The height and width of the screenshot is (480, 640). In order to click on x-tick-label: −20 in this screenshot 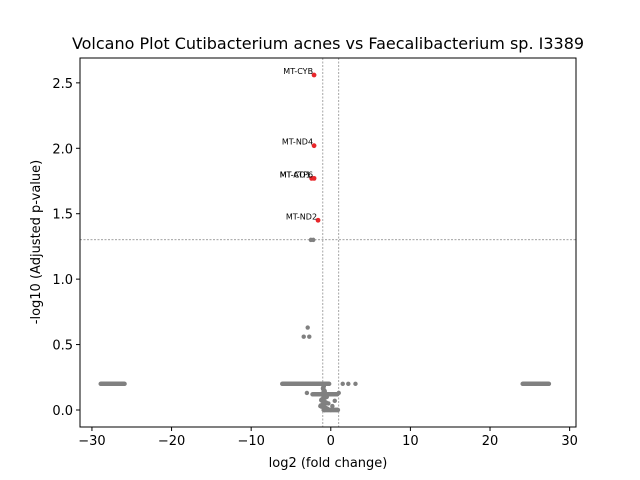, I will do `click(171, 441)`.